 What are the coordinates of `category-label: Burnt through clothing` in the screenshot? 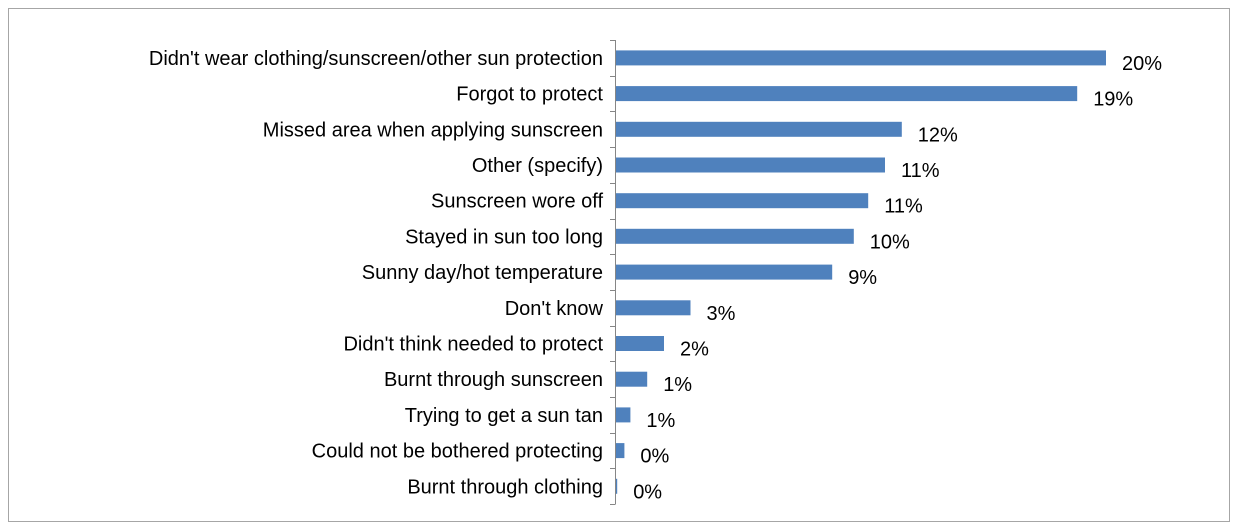 It's located at (505, 487).